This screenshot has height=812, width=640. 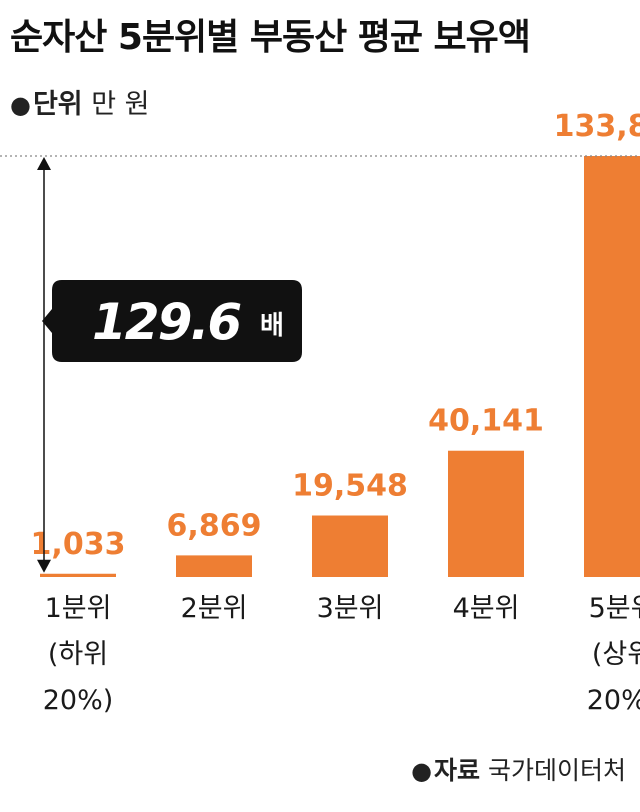 I want to click on unit-key: 단위, so click(x=57, y=104).